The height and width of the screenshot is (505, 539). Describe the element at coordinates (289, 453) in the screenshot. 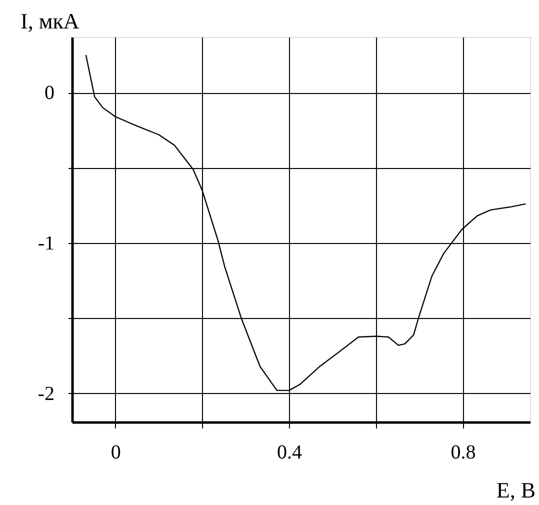

I see `x-tick-label: 0.4` at that location.